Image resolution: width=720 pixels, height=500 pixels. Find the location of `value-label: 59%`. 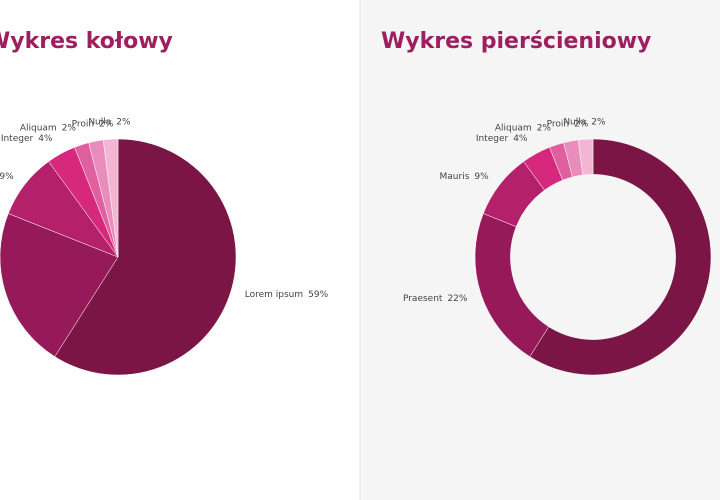

value-label: 59% is located at coordinates (318, 294).